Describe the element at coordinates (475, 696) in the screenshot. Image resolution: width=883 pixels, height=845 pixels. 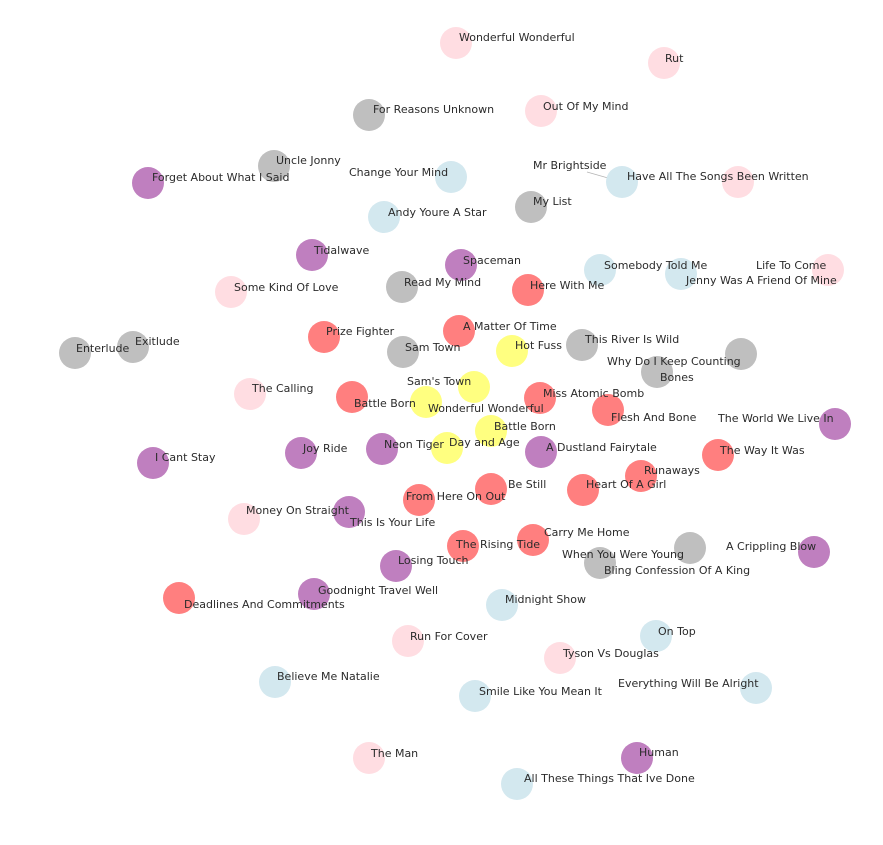
I see `node-smile-like-you-mean-it` at that location.